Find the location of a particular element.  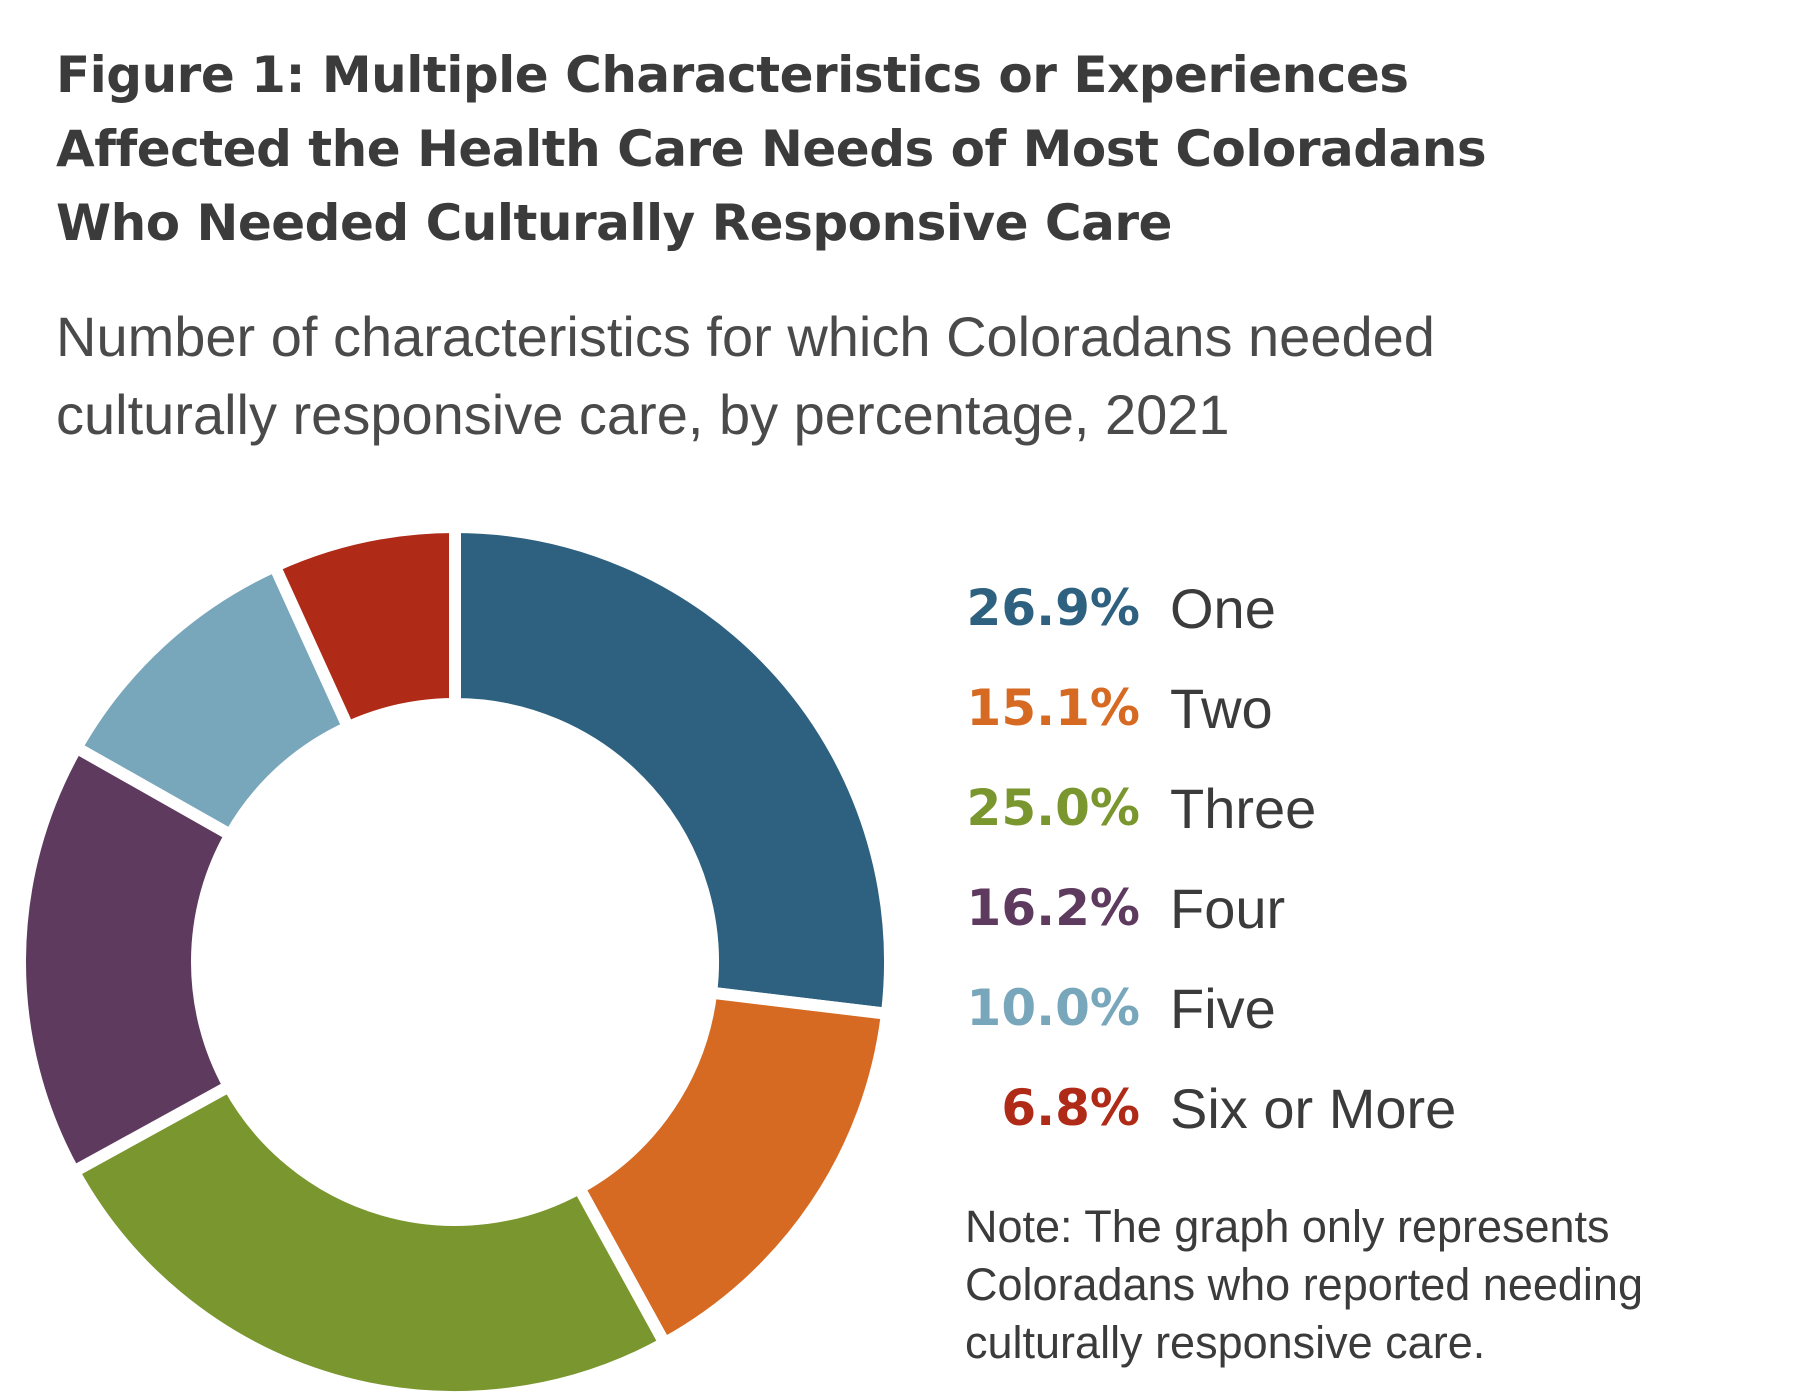

legend-label: Three is located at coordinates (1243, 808).